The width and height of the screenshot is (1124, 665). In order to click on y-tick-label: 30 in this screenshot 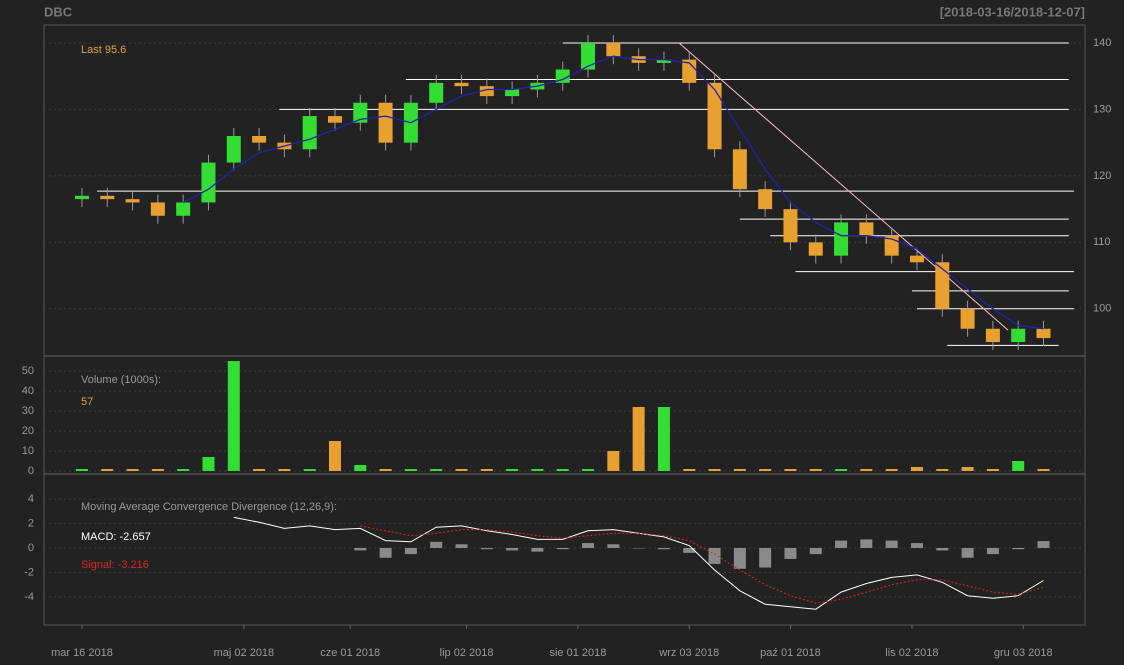, I will do `click(28, 411)`.